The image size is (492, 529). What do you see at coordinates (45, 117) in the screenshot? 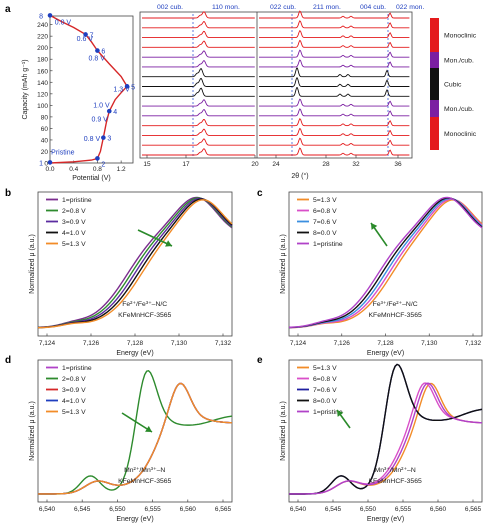
I see `a-left-ytick-label-4: 80` at bounding box center [45, 117].